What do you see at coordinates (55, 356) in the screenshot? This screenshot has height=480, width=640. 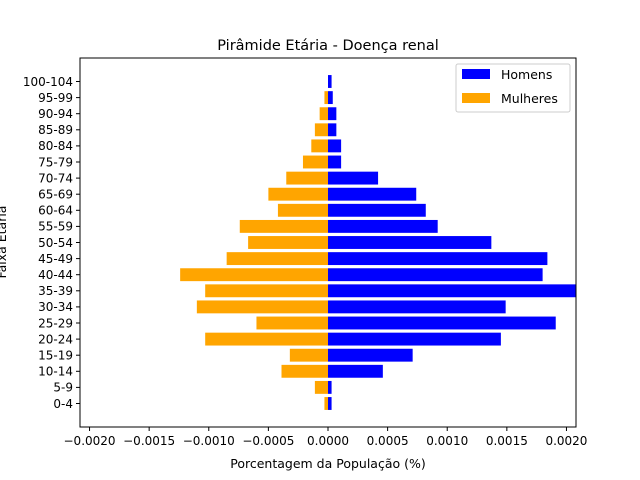 I see `y-tick-label: 15-19` at bounding box center [55, 356].